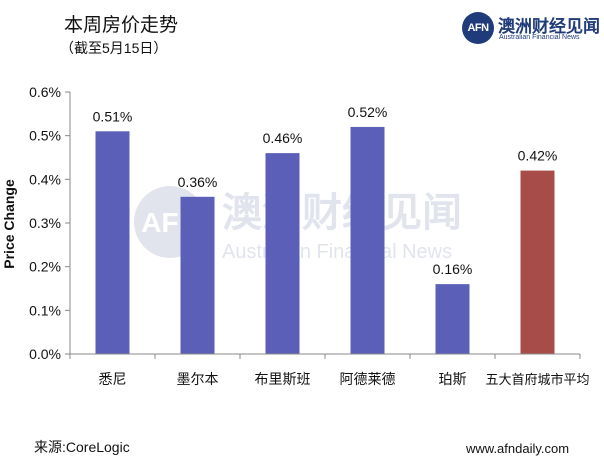 This screenshot has height=460, width=604. What do you see at coordinates (45, 223) in the screenshot?
I see `y-tick-label: 0.3%` at bounding box center [45, 223].